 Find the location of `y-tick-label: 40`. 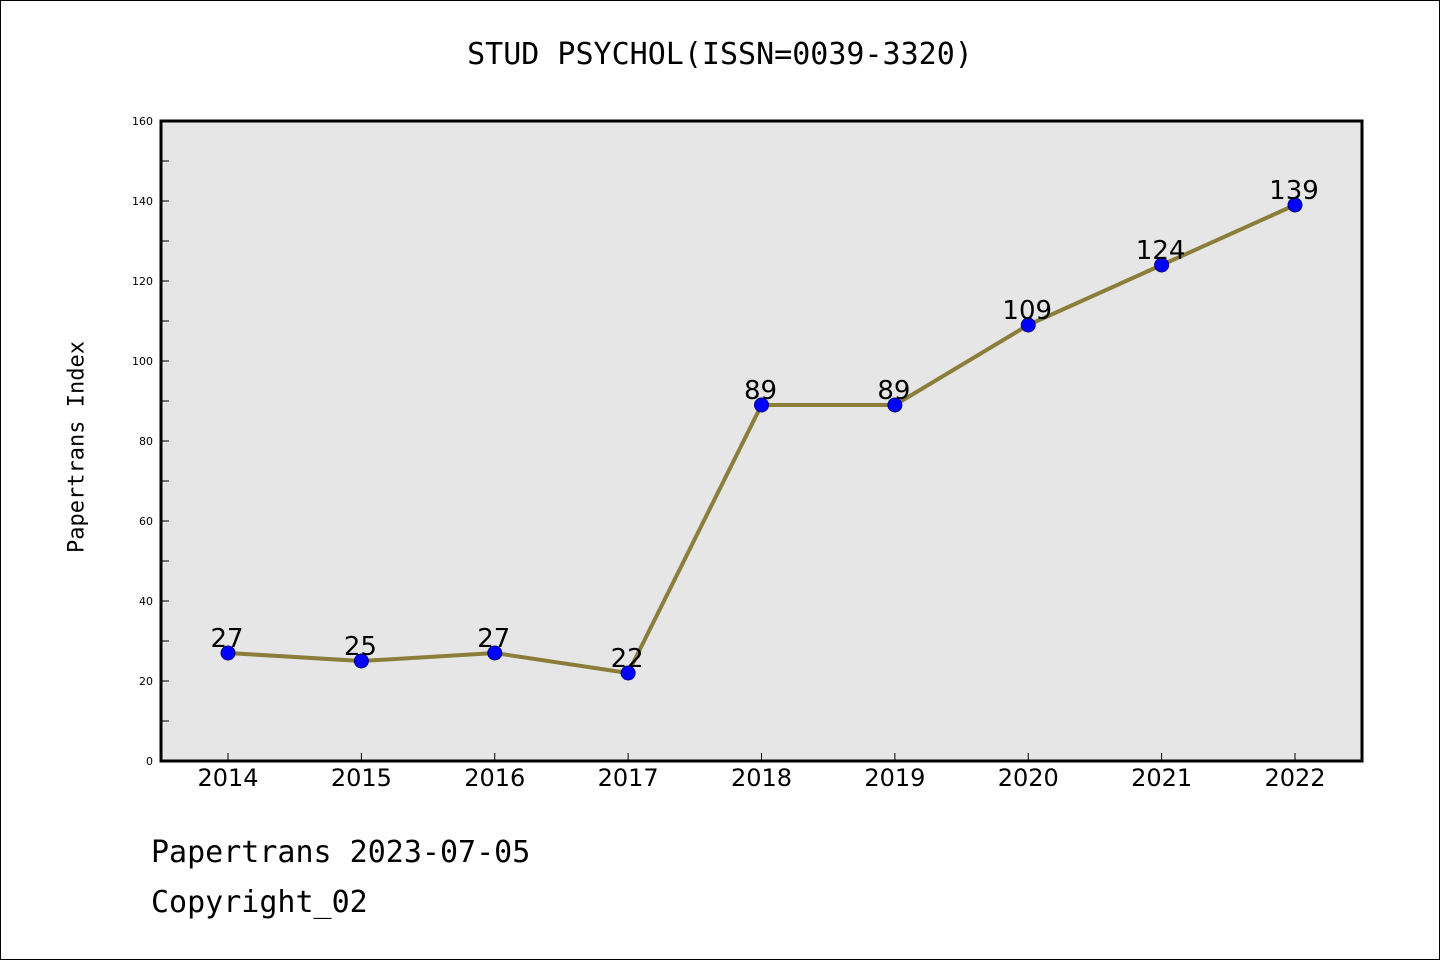

y-tick-label: 40 is located at coordinates (146, 601).